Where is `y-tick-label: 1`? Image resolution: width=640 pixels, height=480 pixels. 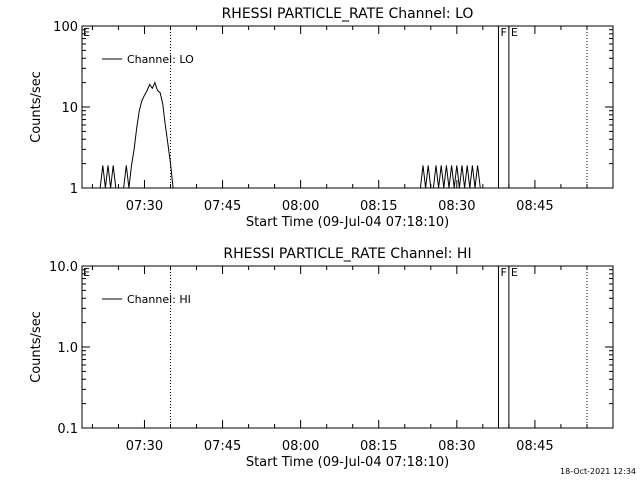
y-tick-label: 1 is located at coordinates (74, 189).